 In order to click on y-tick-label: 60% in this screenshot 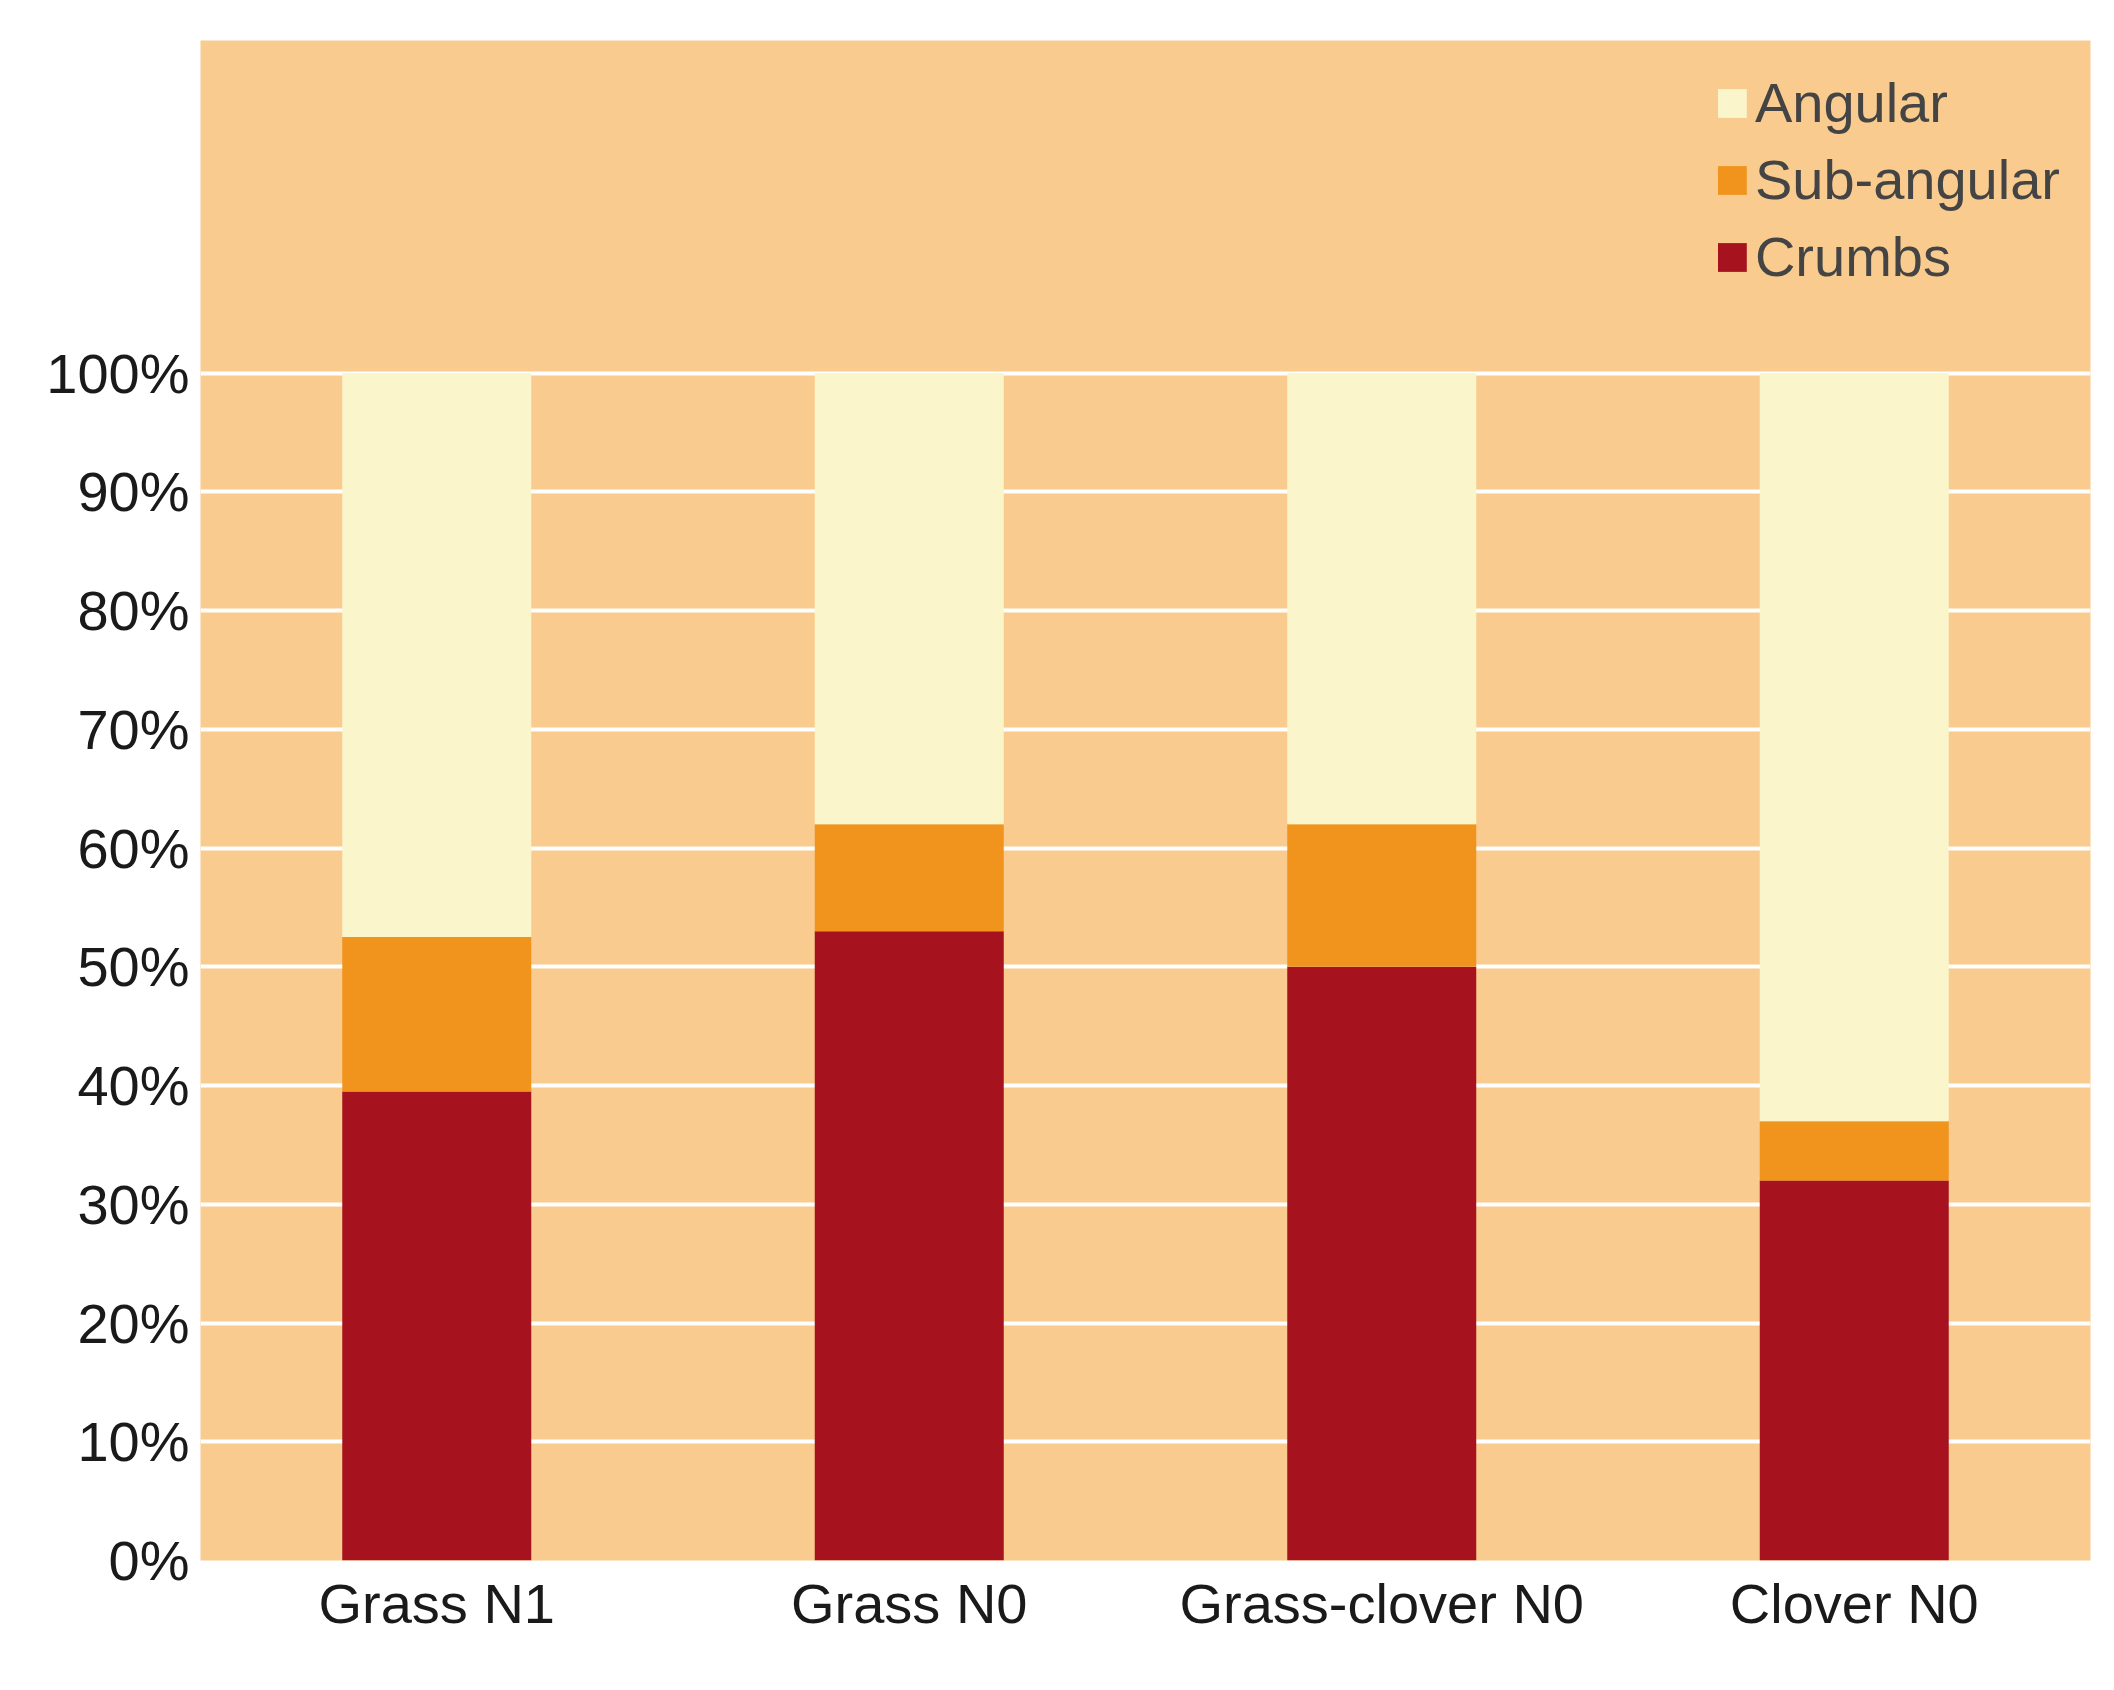, I will do `click(133, 848)`.